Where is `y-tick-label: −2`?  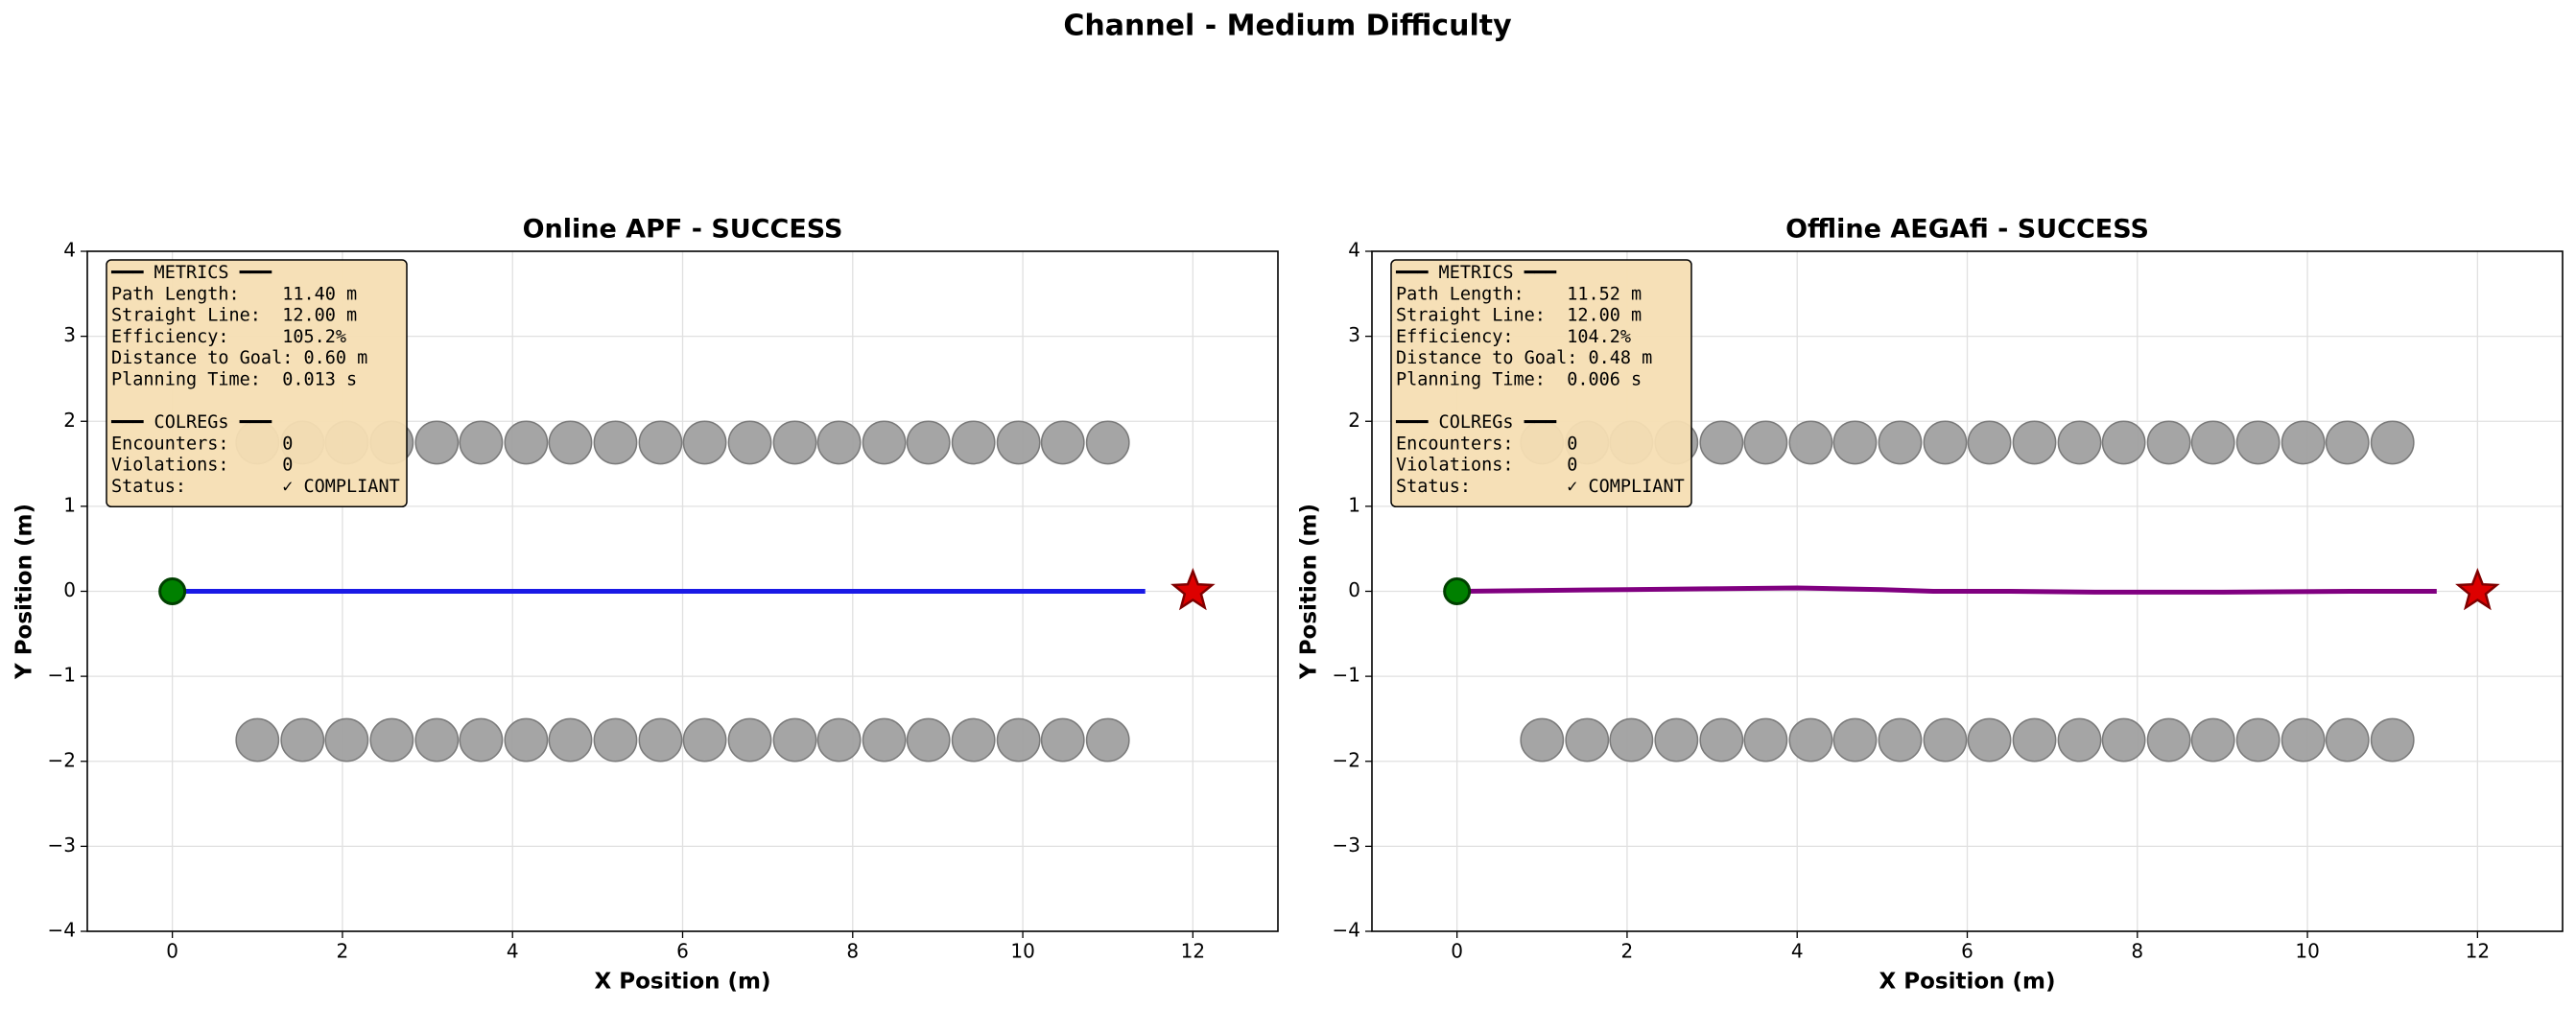
y-tick-label: −2 is located at coordinates (62, 759).